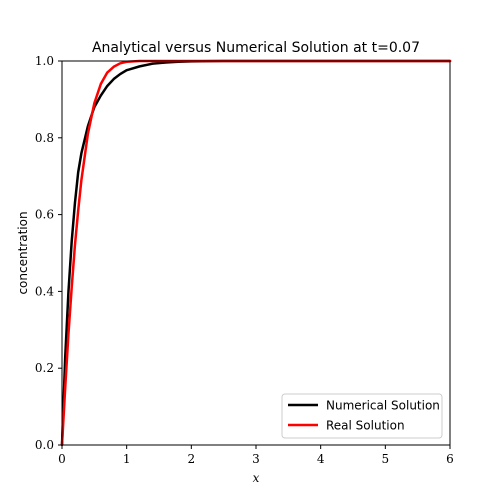  What do you see at coordinates (23, 252) in the screenshot?
I see `y-axis-label: concentration` at bounding box center [23, 252].